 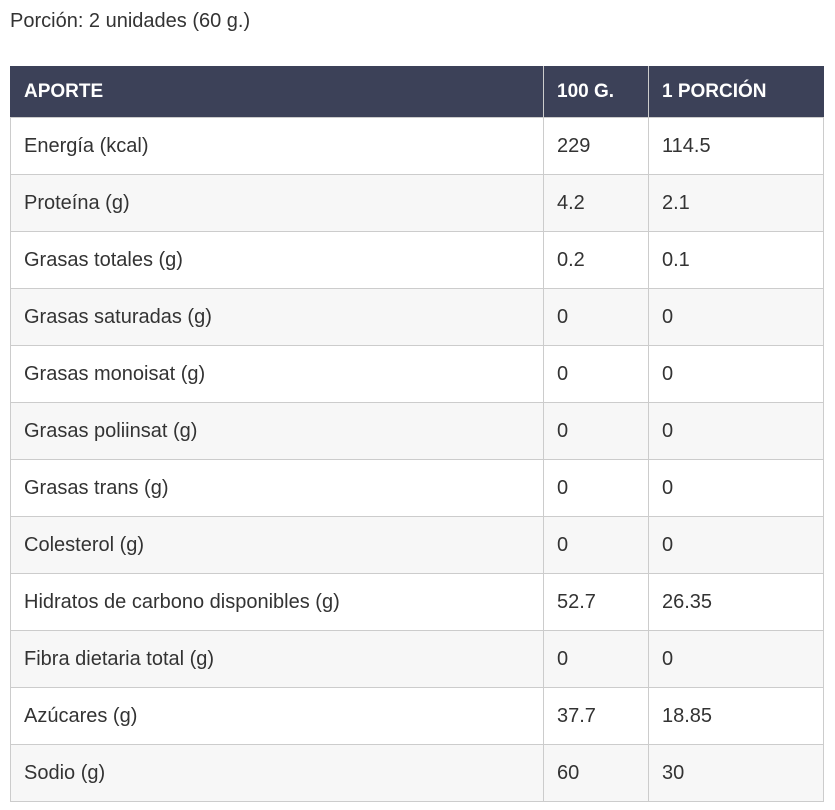 I want to click on value-per-portion: 2.1, so click(x=736, y=203).